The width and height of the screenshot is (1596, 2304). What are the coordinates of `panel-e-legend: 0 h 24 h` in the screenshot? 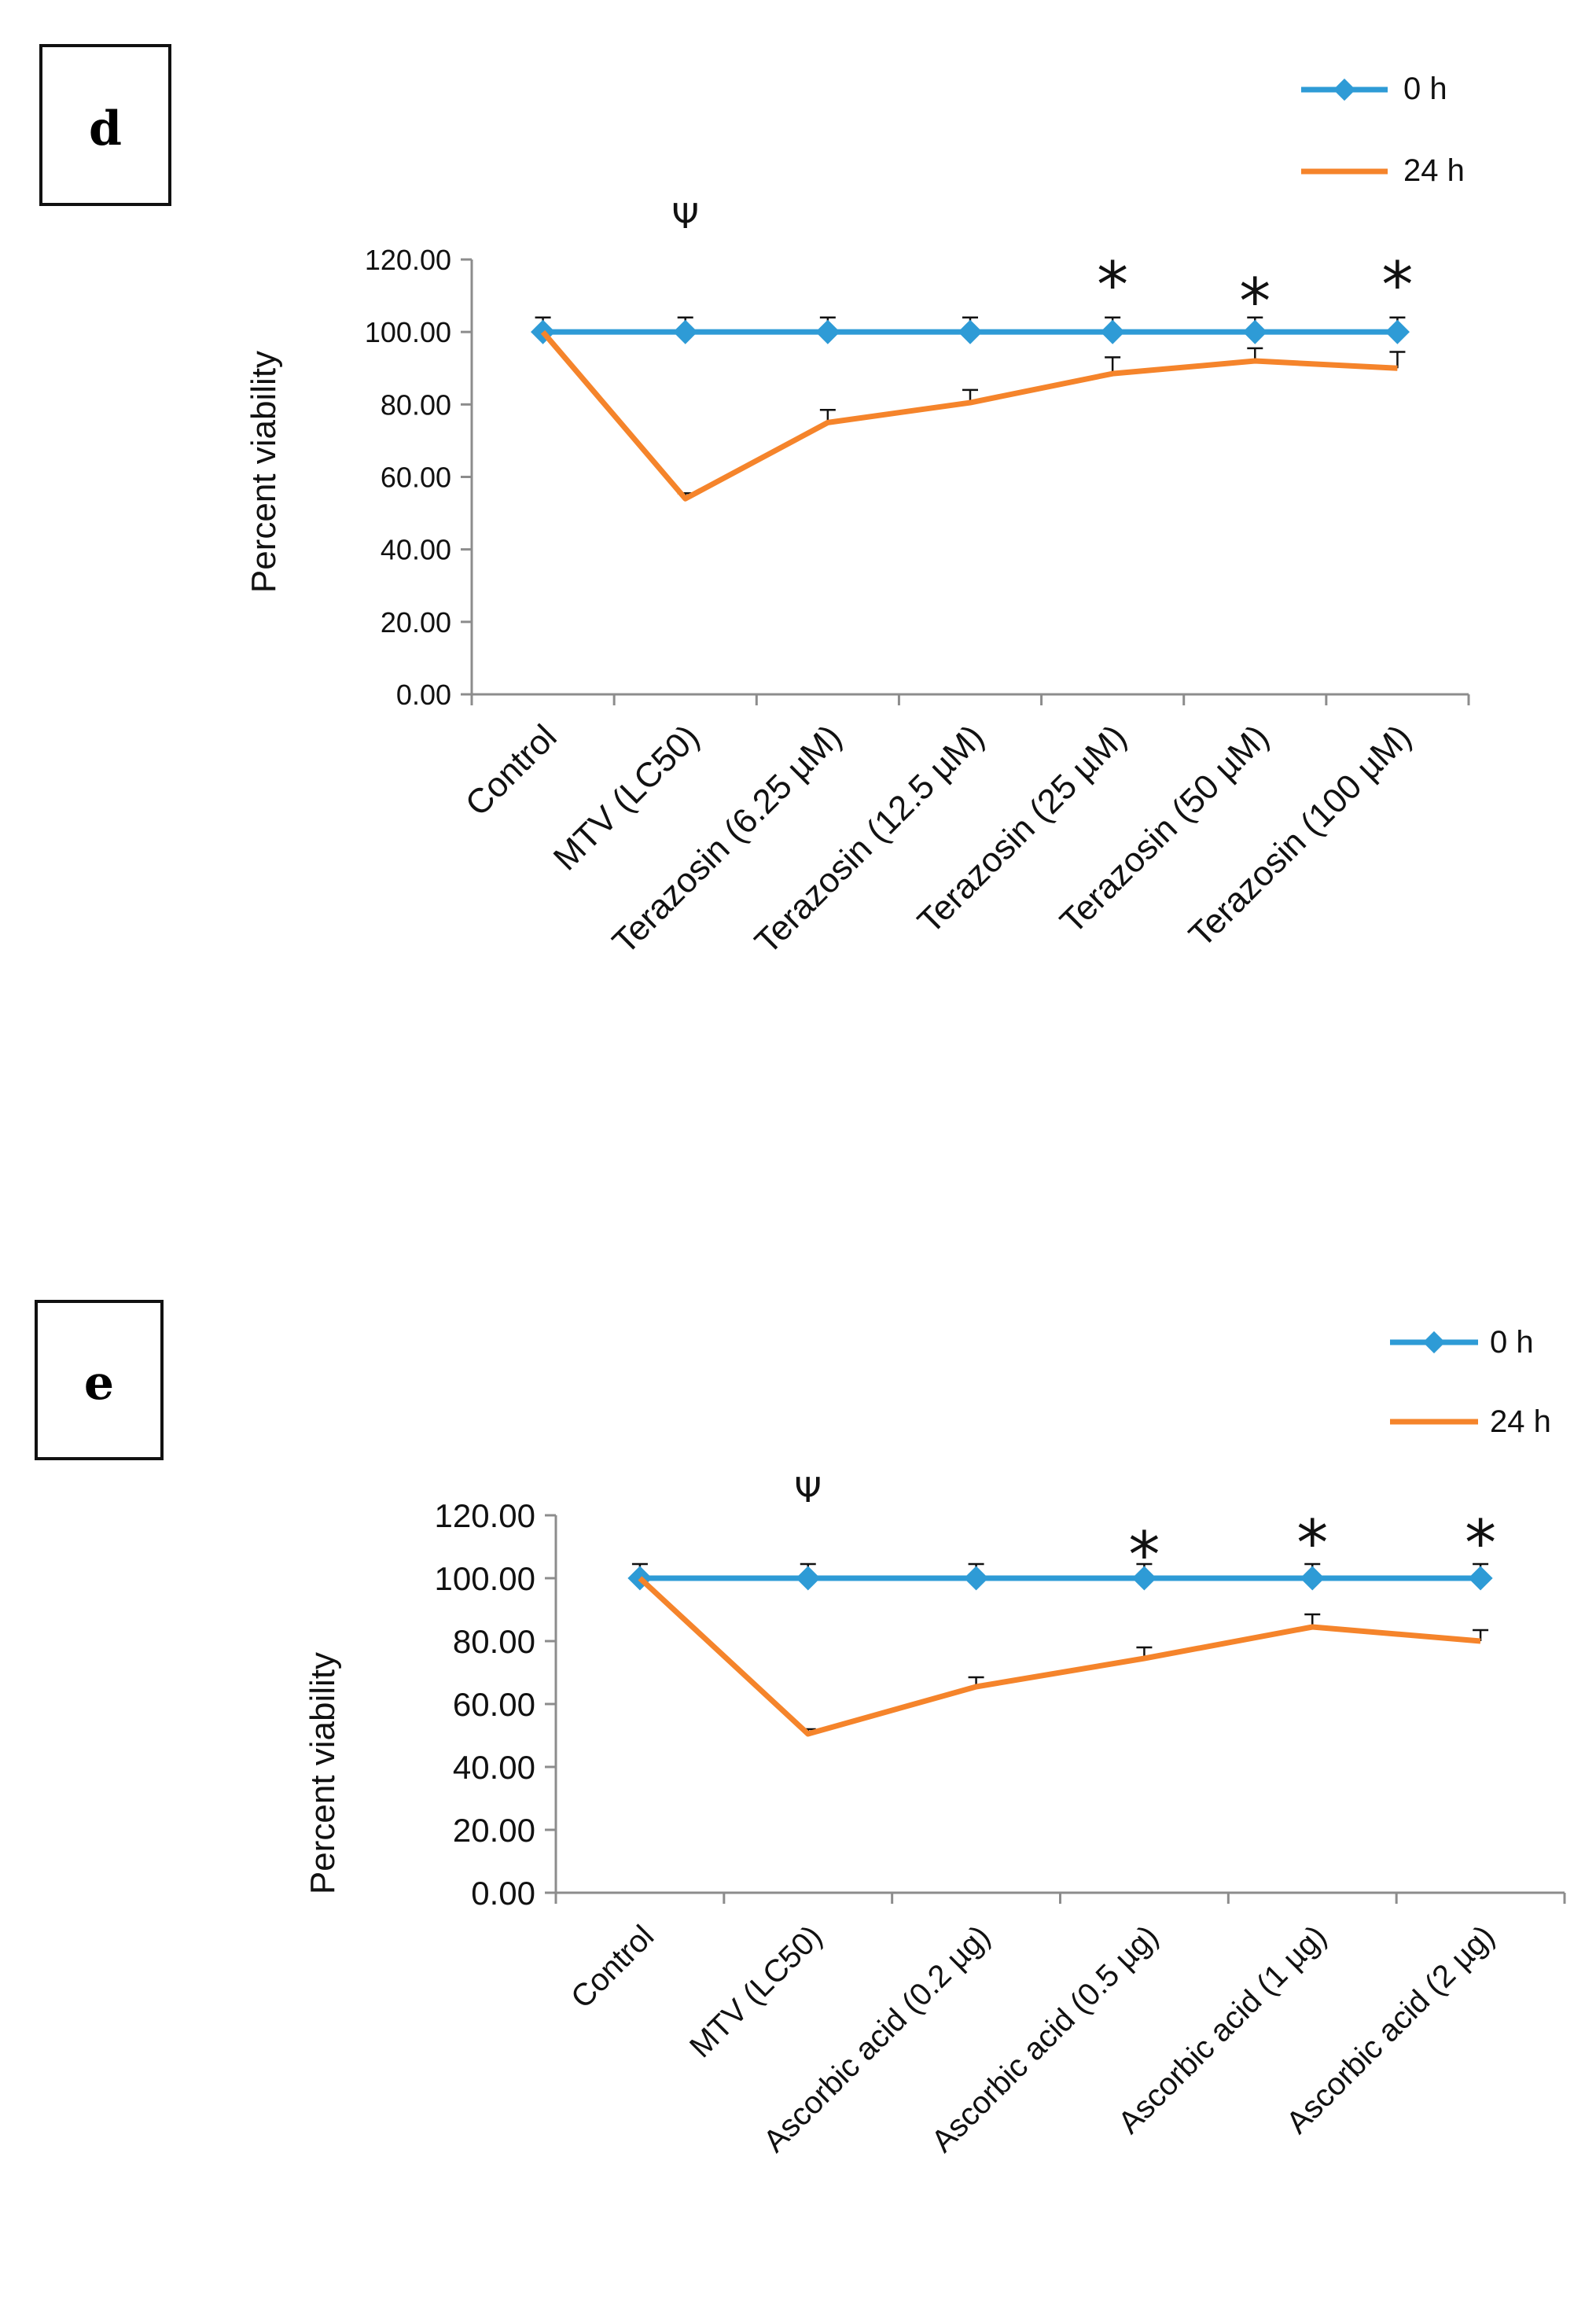 It's located at (1470, 1382).